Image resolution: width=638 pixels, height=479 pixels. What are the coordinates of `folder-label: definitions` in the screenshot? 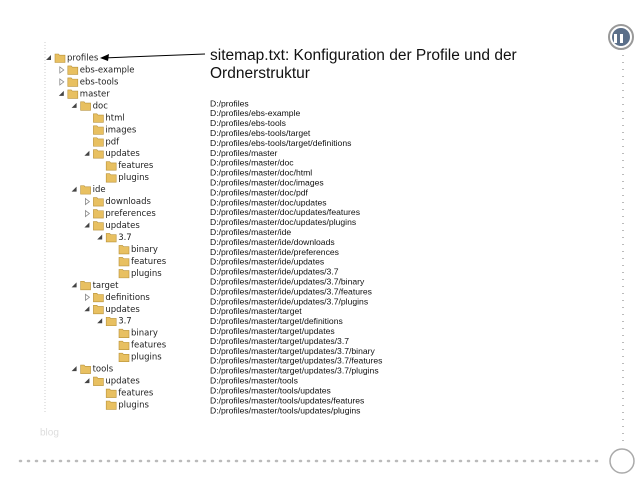 It's located at (127, 298).